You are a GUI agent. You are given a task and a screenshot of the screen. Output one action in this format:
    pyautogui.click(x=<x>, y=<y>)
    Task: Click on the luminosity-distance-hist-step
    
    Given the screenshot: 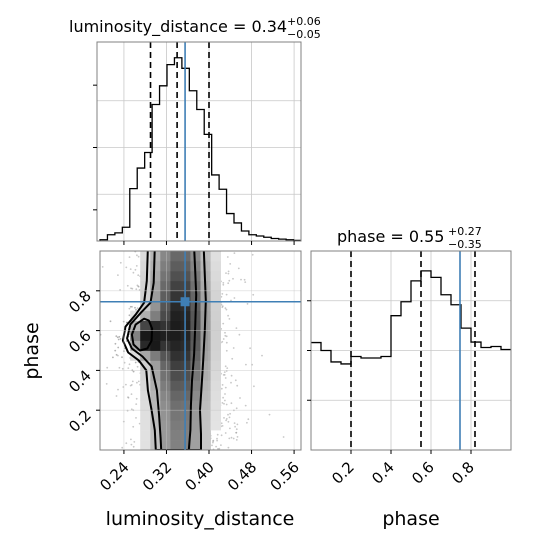 What is the action you would take?
    pyautogui.click(x=200, y=149)
    